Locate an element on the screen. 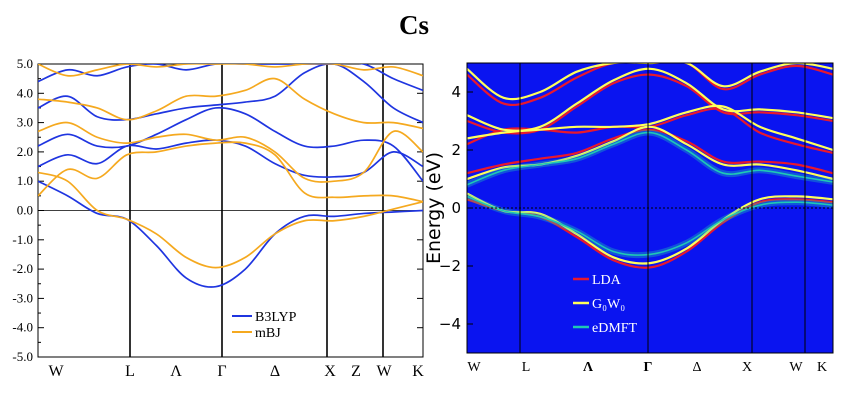 The width and height of the screenshot is (843, 417). y-tick-label: 4.0 is located at coordinates (25, 92).